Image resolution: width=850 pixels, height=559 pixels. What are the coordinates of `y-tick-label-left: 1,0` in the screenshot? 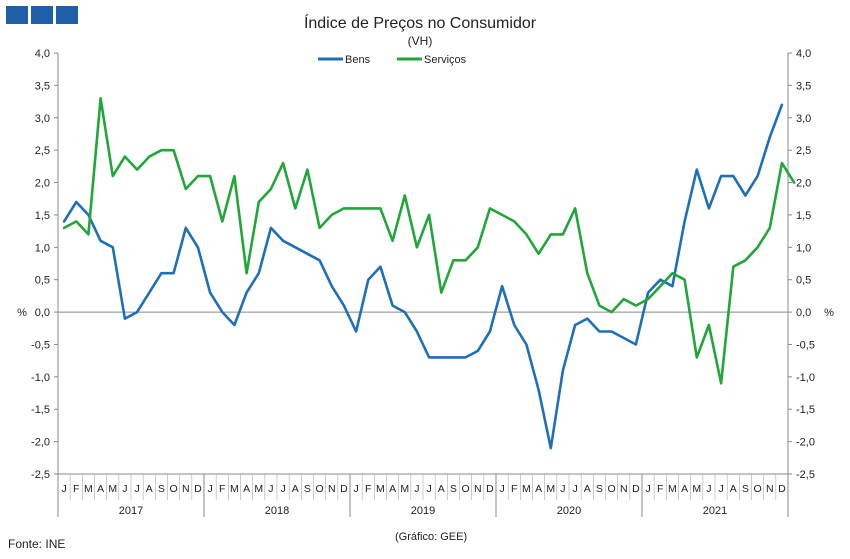 It's located at (42, 248).